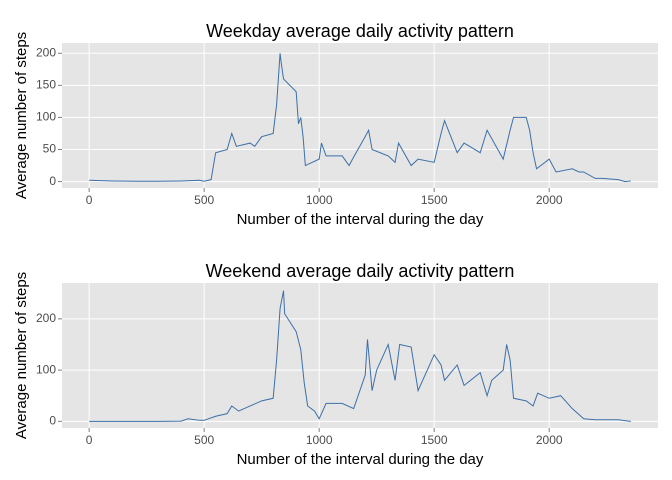 Image resolution: width=672 pixels, height=480 pixels. What do you see at coordinates (46, 85) in the screenshot?
I see `y-tick-label: 150` at bounding box center [46, 85].